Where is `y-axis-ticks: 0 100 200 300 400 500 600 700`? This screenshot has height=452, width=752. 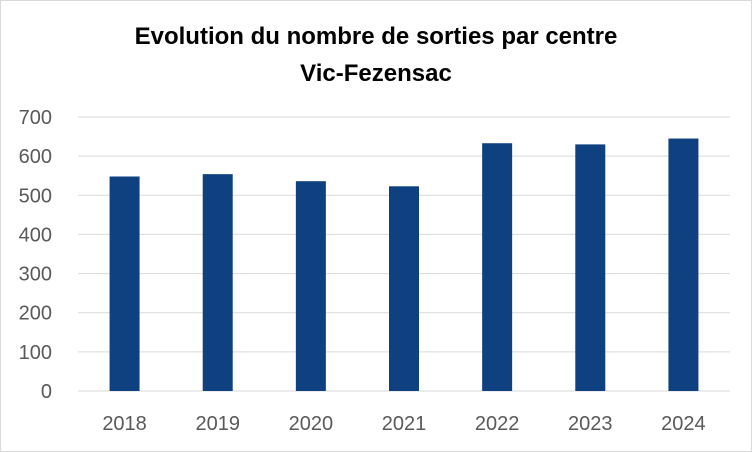 y-axis-ticks: 0 100 200 300 400 500 600 700 is located at coordinates (35, 255).